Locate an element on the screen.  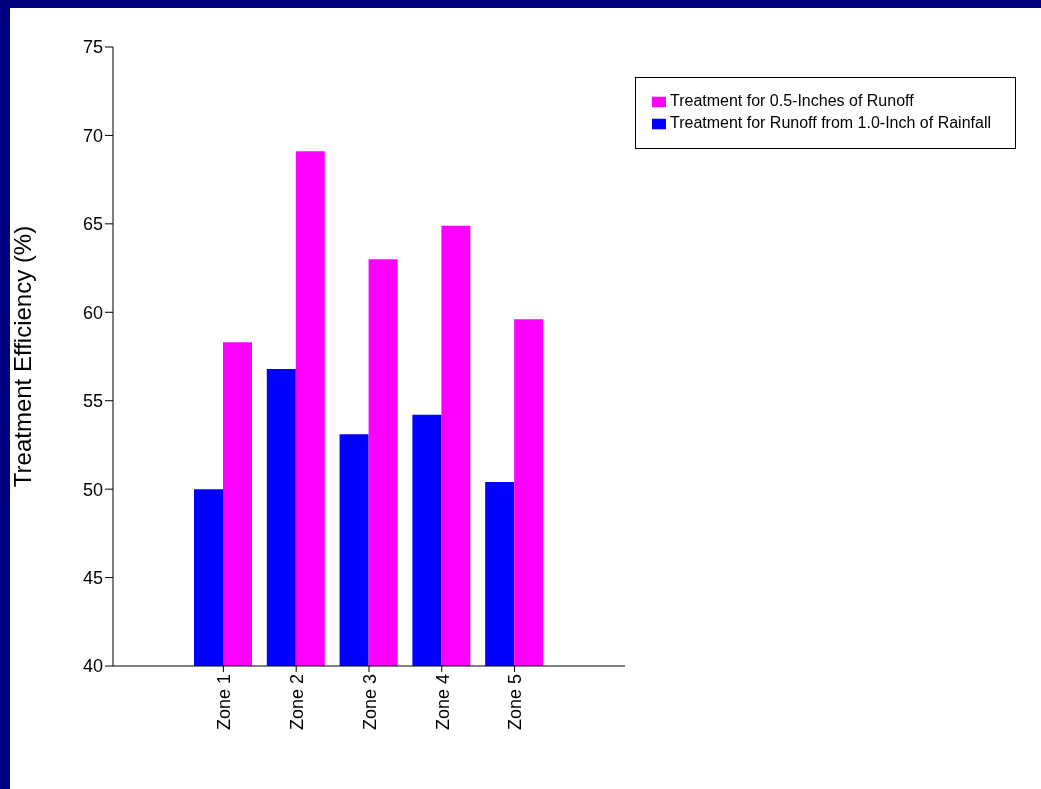
x-tick-label: Zone 1 is located at coordinates (224, 702).